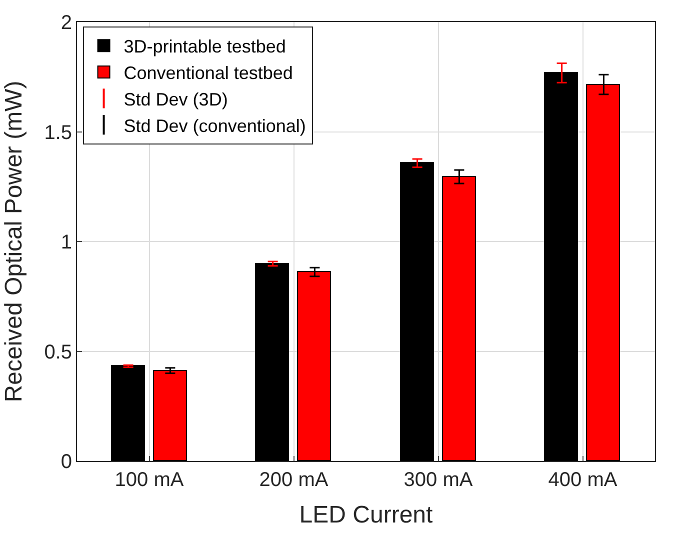  I want to click on y-tick-label: 1.5, so click(58, 133).